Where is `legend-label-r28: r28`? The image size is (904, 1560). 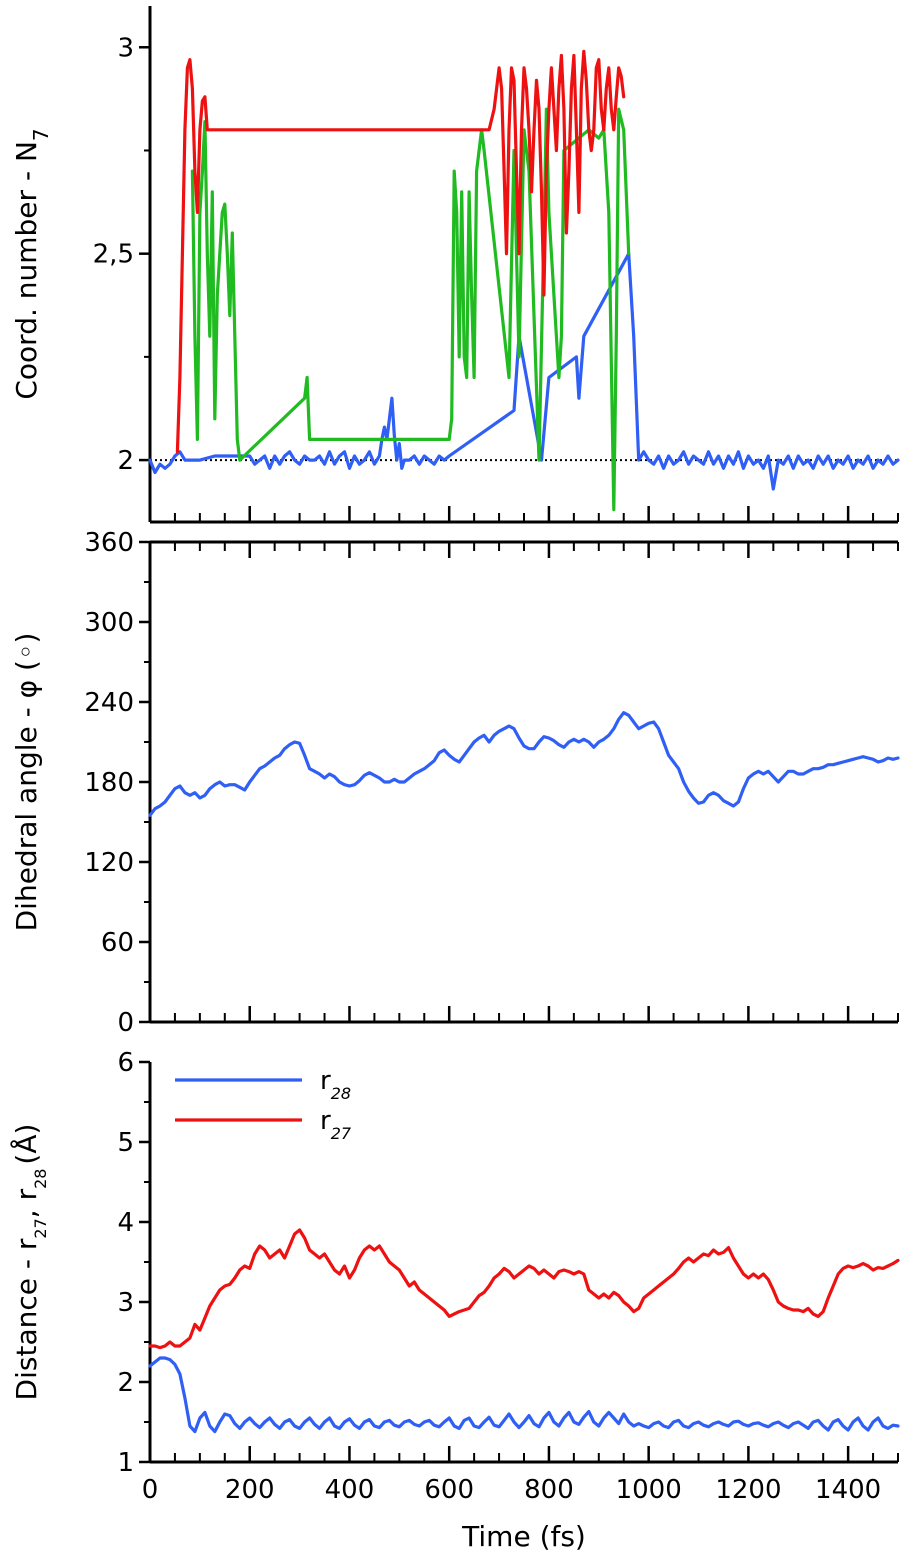
legend-label-r28: r28 is located at coordinates (335, 1084).